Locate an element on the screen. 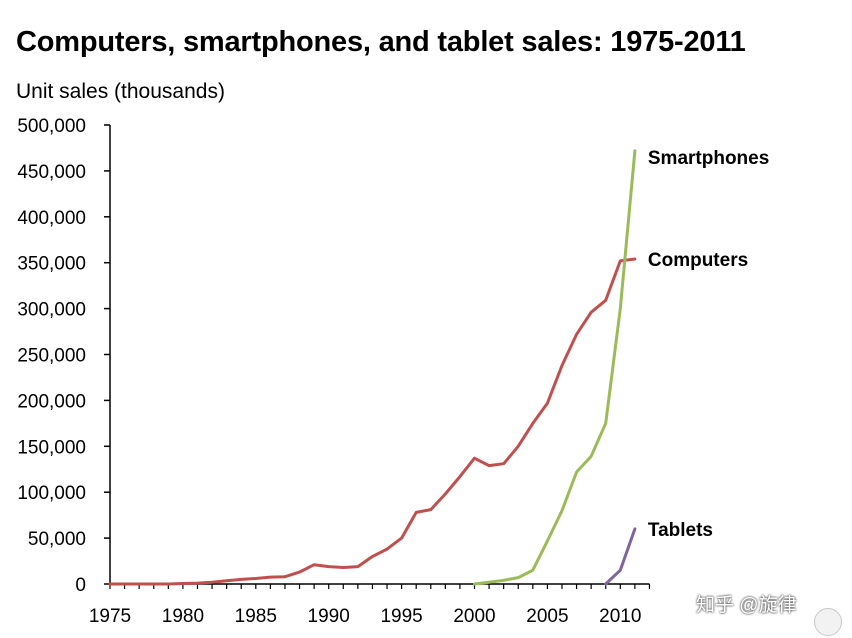  y-tick-label: 300,000 is located at coordinates (51, 310).